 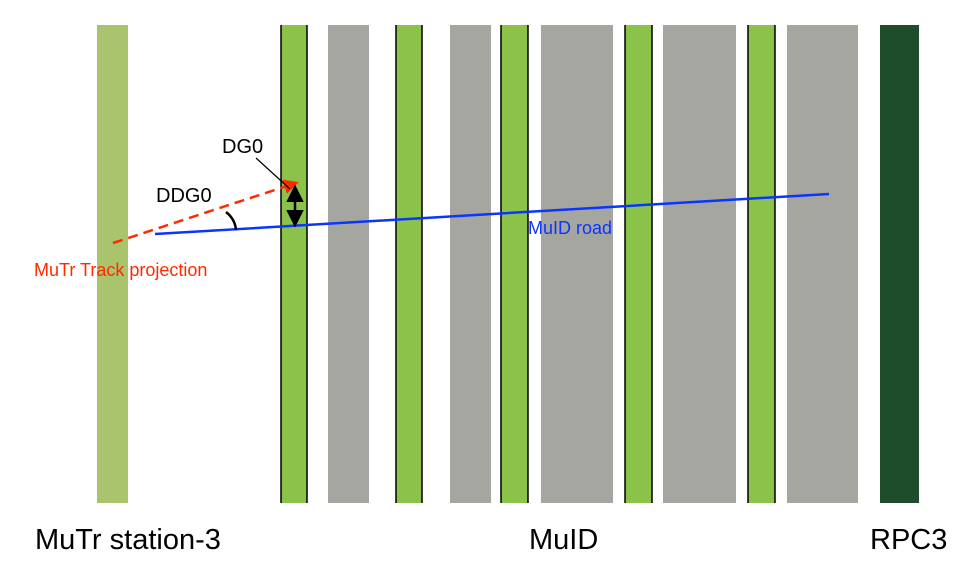 What do you see at coordinates (908, 540) in the screenshot?
I see `rpc3-label: RPC3` at bounding box center [908, 540].